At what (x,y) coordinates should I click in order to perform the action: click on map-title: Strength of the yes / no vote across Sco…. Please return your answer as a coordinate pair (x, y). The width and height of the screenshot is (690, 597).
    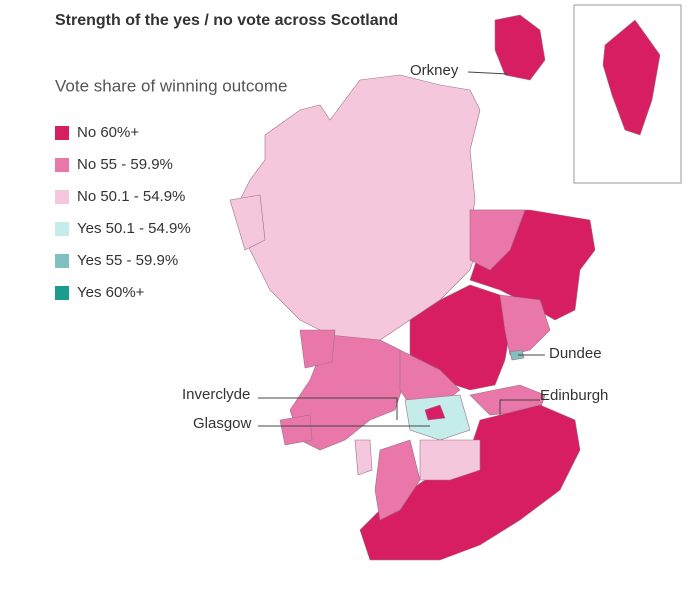
    Looking at the image, I should click on (226, 20).